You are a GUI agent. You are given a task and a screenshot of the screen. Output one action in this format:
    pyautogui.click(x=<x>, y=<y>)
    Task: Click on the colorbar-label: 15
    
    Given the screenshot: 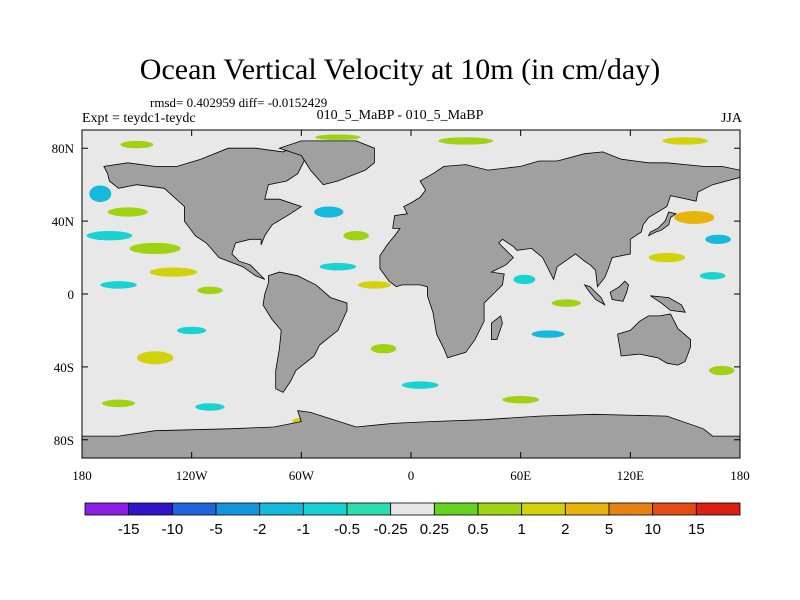 What is the action you would take?
    pyautogui.click(x=696, y=529)
    